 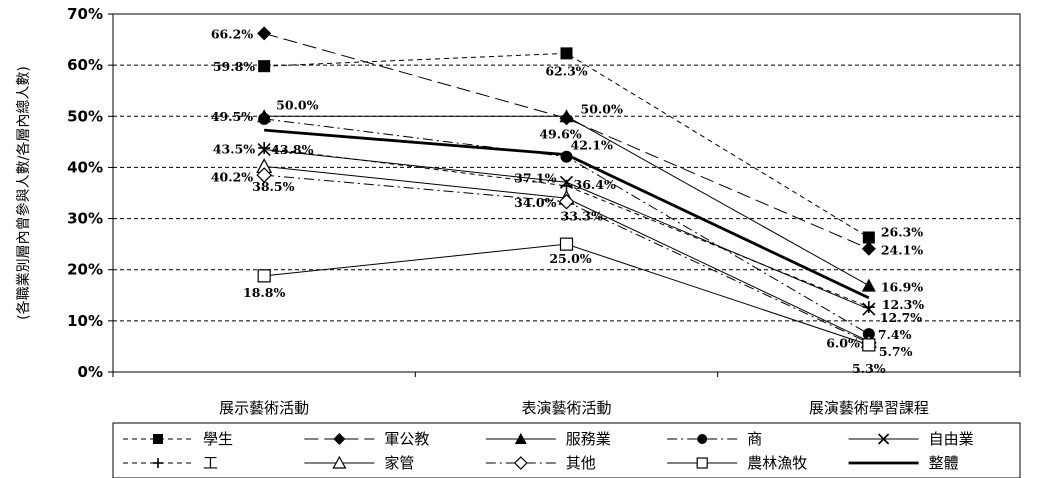 What do you see at coordinates (170, 463) in the screenshot?
I see `legend-item: 工` at bounding box center [170, 463].